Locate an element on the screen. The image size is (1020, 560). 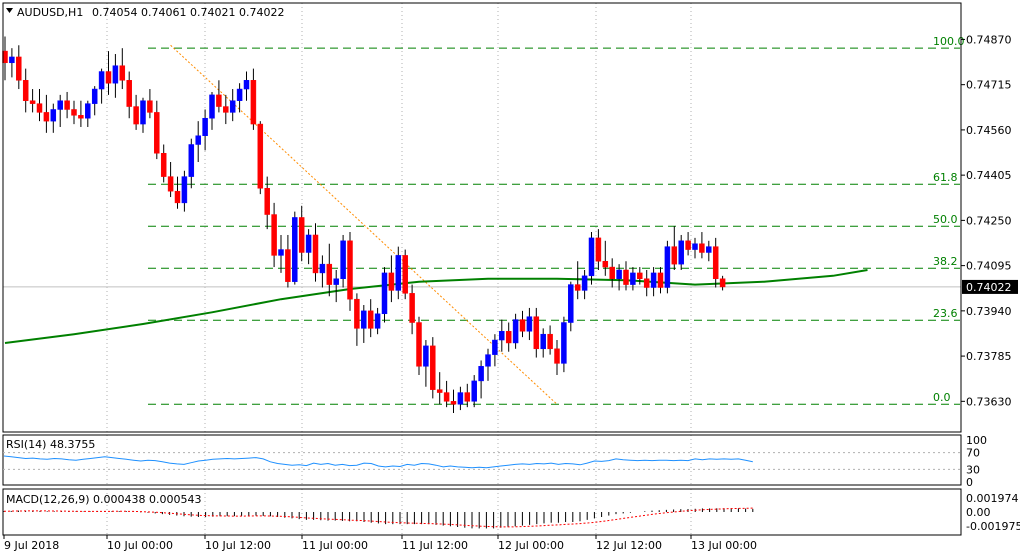
rsi-y-tick-label: 0 is located at coordinates (969, 482).